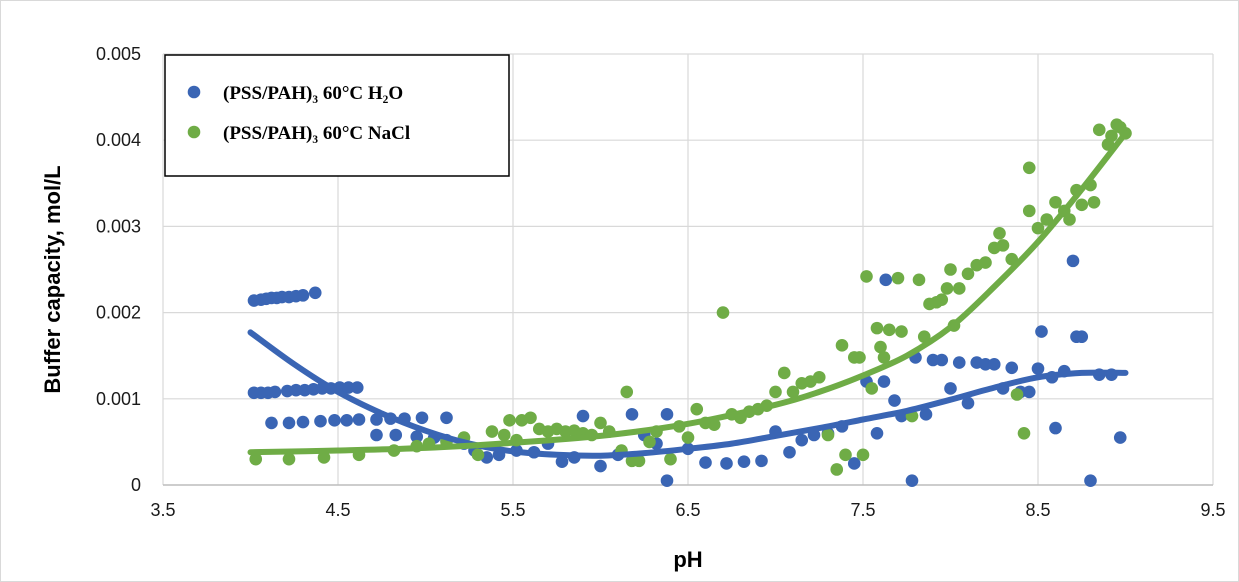 Image resolution: width=1239 pixels, height=582 pixels. What do you see at coordinates (687, 559) in the screenshot?
I see `x-axis-title: pH` at bounding box center [687, 559].